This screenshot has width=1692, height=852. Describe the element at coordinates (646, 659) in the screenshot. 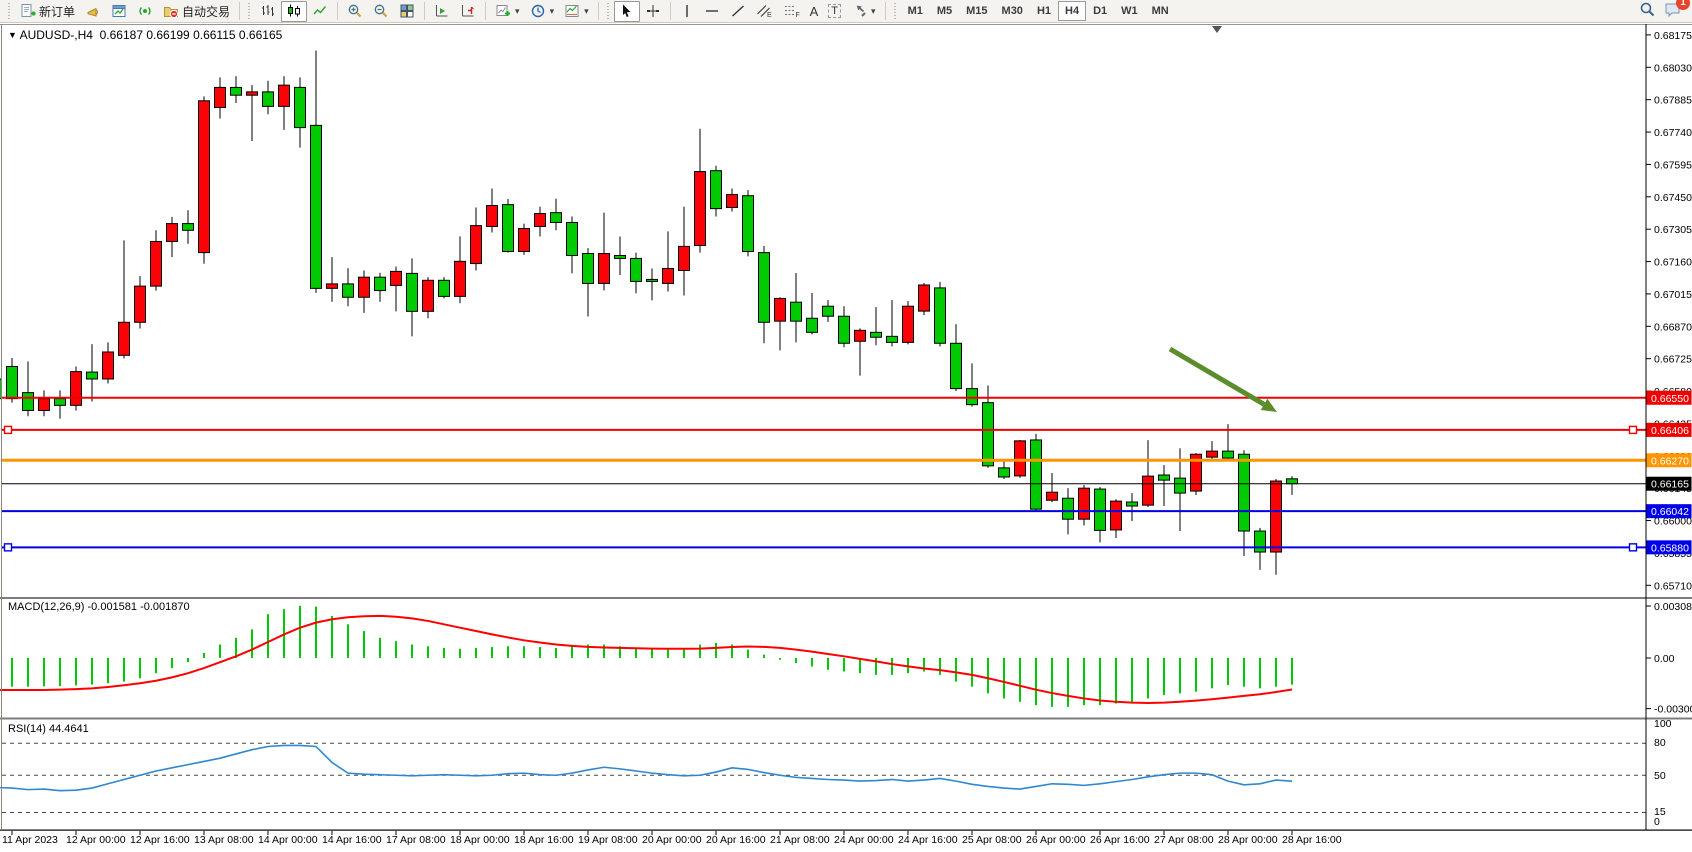

I see `macd-signal-line` at that location.